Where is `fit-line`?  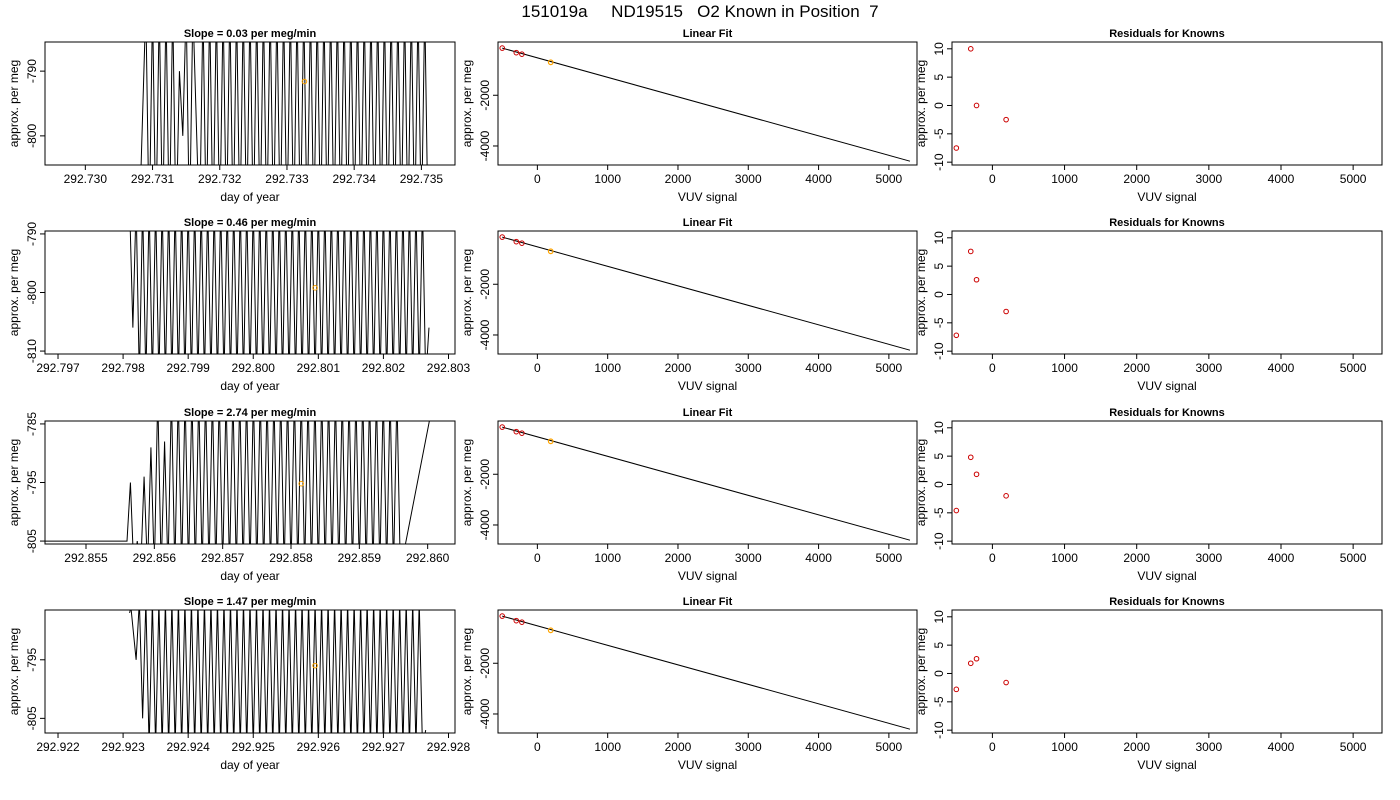
fit-line is located at coordinates (706, 104).